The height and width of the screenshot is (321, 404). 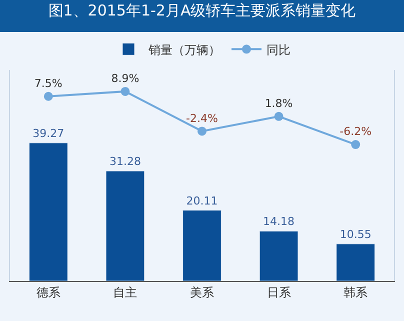 What do you see at coordinates (125, 292) in the screenshot?
I see `x-tick-label: 自主` at bounding box center [125, 292].